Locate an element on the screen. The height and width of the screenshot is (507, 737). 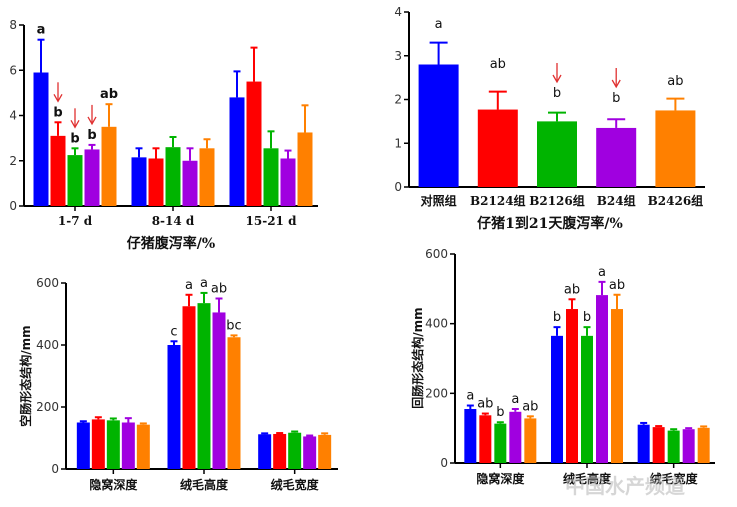
x-axis-label: 仔猪1到21天腹泻率/% is located at coordinates (550, 223).